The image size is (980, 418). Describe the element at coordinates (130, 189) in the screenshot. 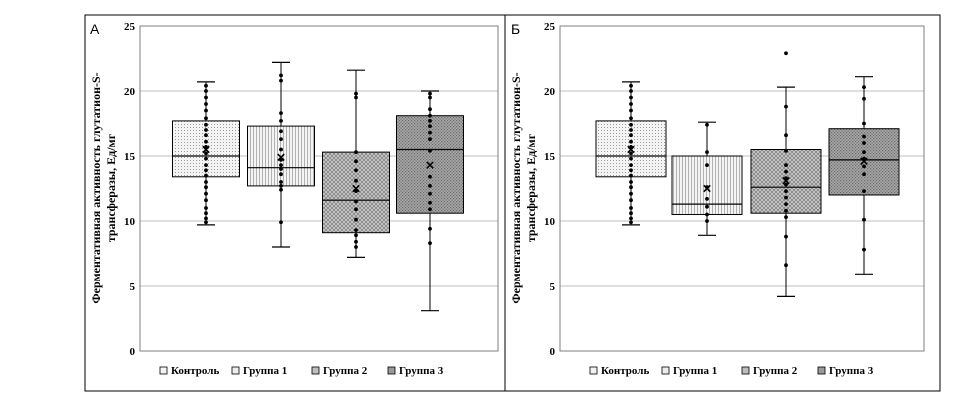

I see `panel-a-y-ticks: 0 5 10 15 20 25` at that location.